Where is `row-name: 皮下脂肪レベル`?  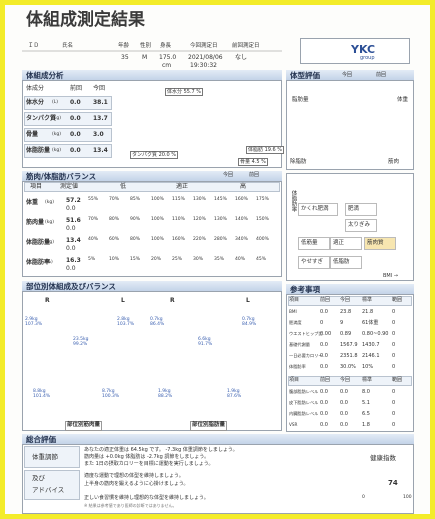
row-name: 皮下脂肪レベル is located at coordinates (304, 402).